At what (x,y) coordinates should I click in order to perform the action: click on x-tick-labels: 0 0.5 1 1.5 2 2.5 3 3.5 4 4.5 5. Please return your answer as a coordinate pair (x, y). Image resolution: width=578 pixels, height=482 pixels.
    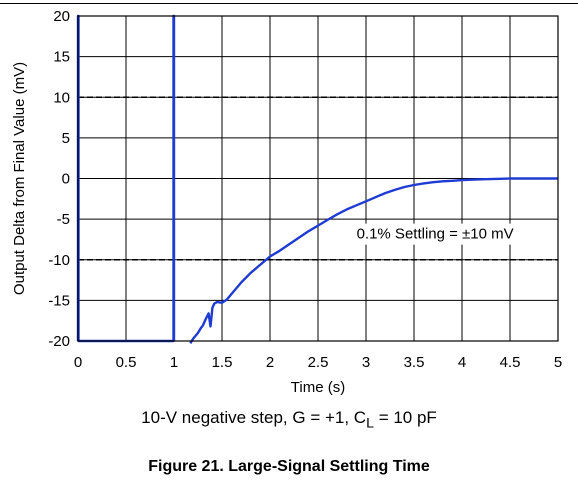
    Looking at the image, I should click on (318, 362).